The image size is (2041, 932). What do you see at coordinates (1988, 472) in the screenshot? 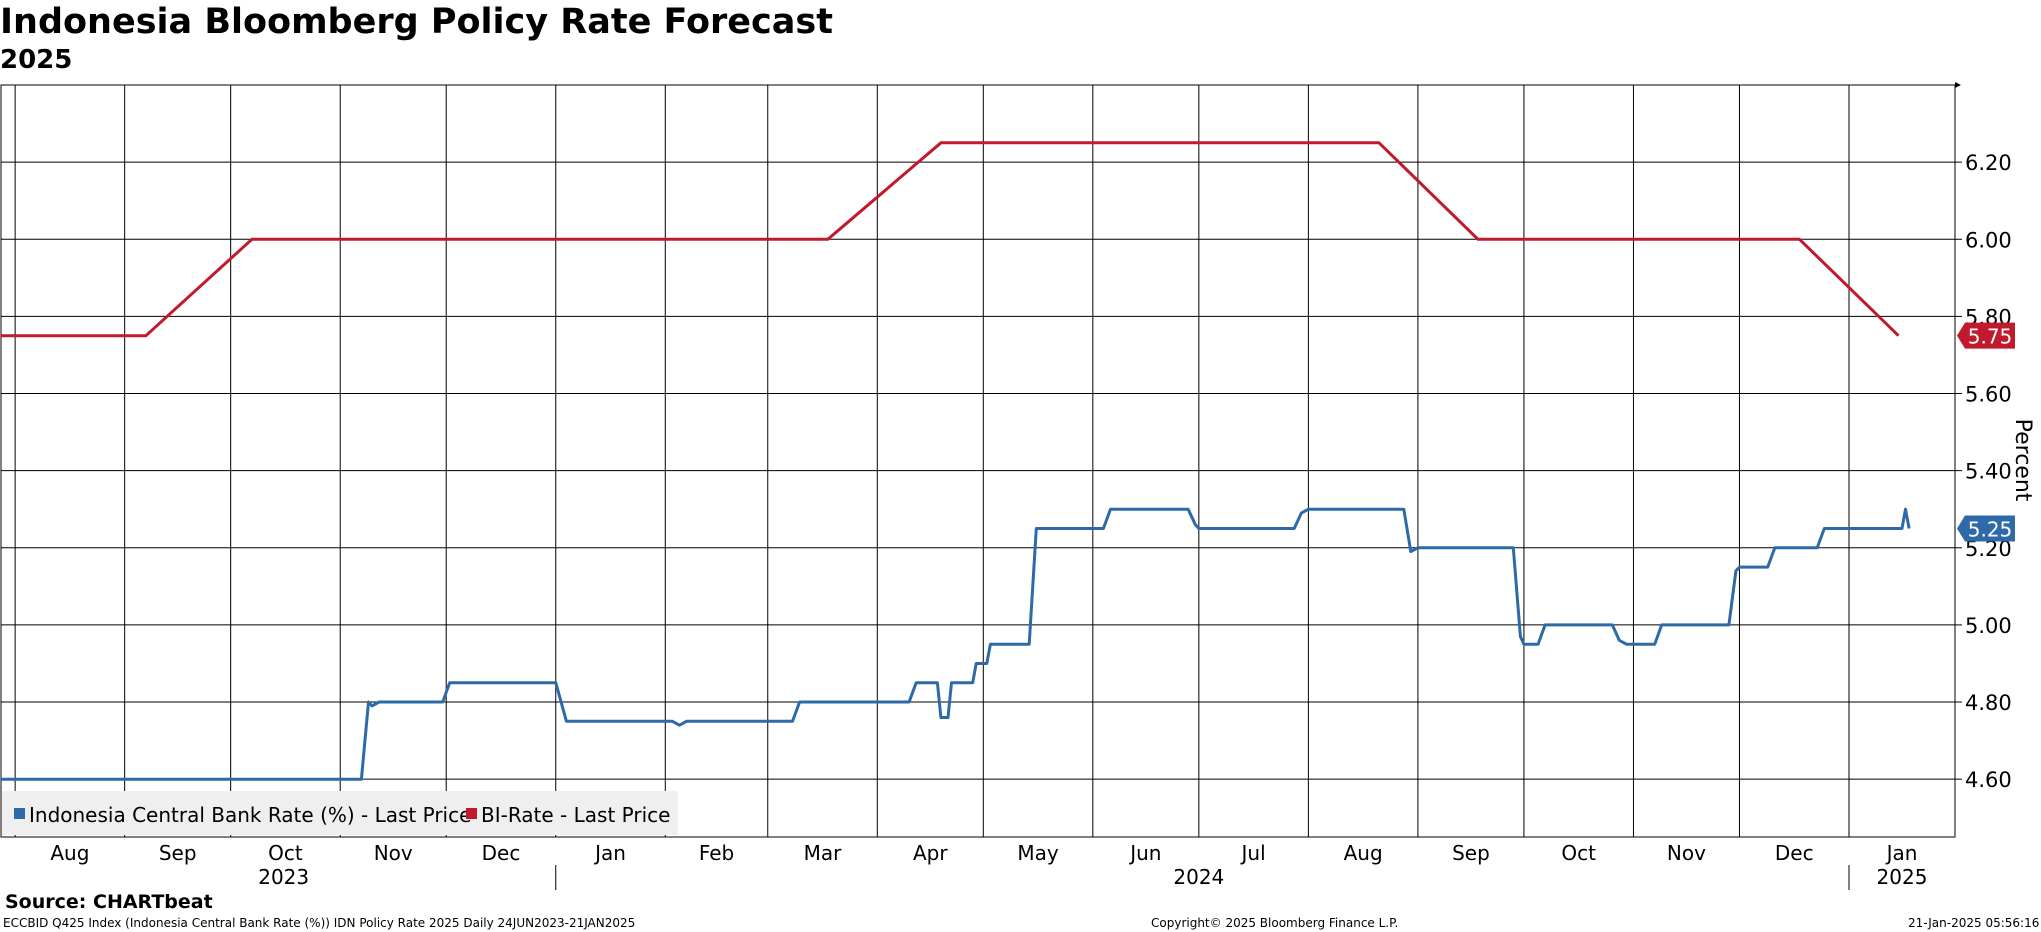
I see `y-tick-label: 5.40` at bounding box center [1988, 472].